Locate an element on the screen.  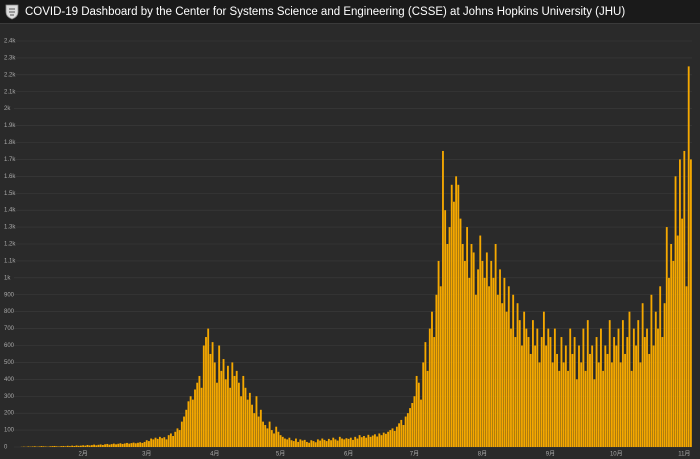
y-tick-label: 2.2k is located at coordinates (10, 75).